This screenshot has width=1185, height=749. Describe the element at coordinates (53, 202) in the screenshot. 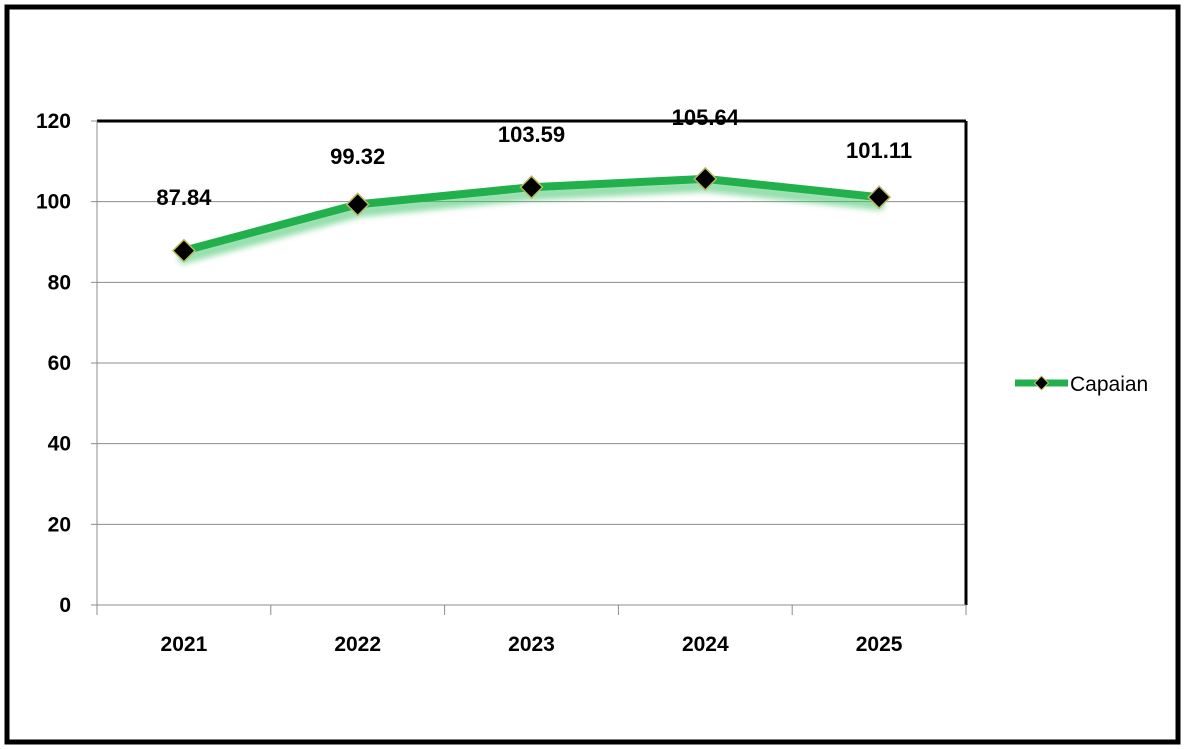

I see `y-tick-label: 100` at that location.